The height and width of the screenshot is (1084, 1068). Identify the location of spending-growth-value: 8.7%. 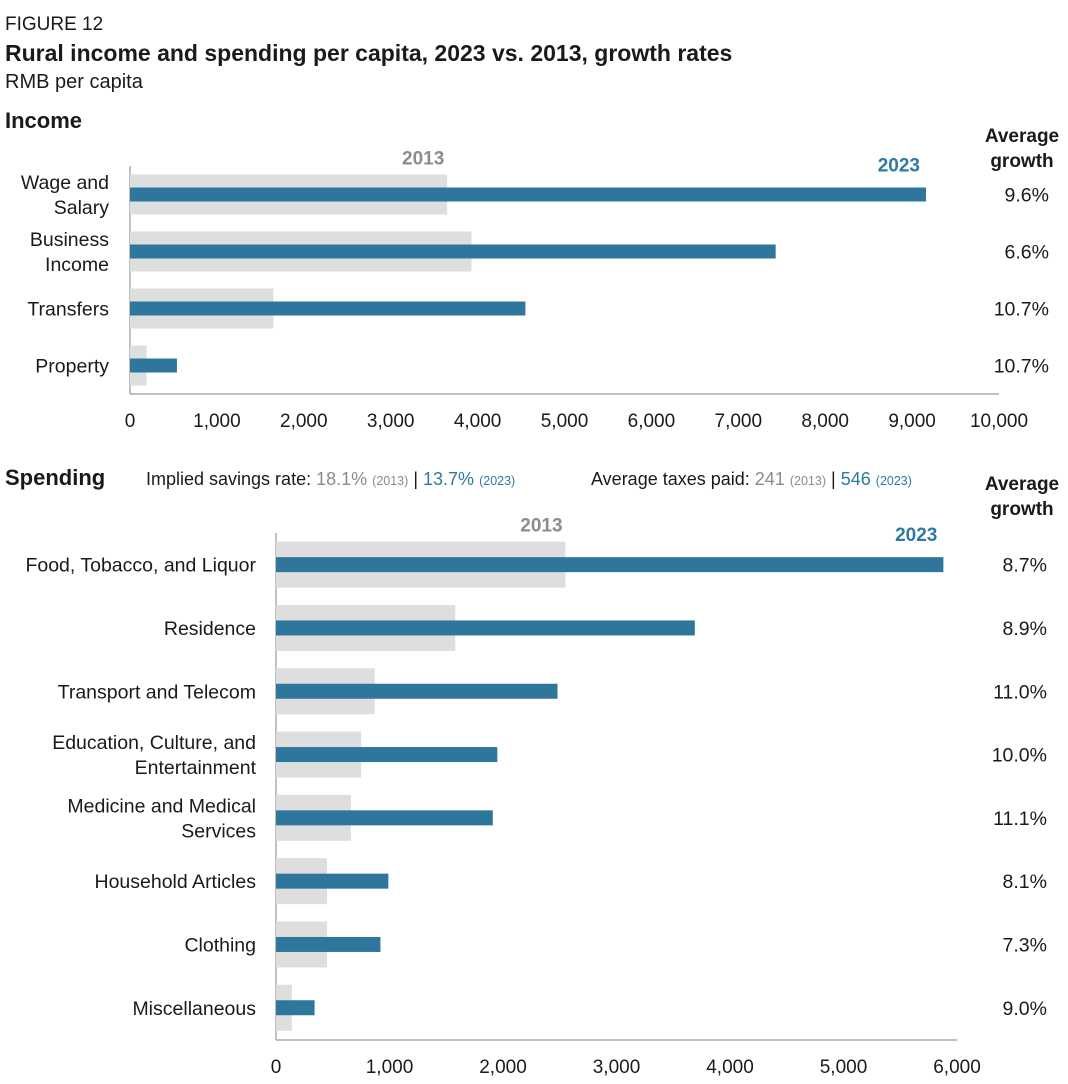
(1025, 566).